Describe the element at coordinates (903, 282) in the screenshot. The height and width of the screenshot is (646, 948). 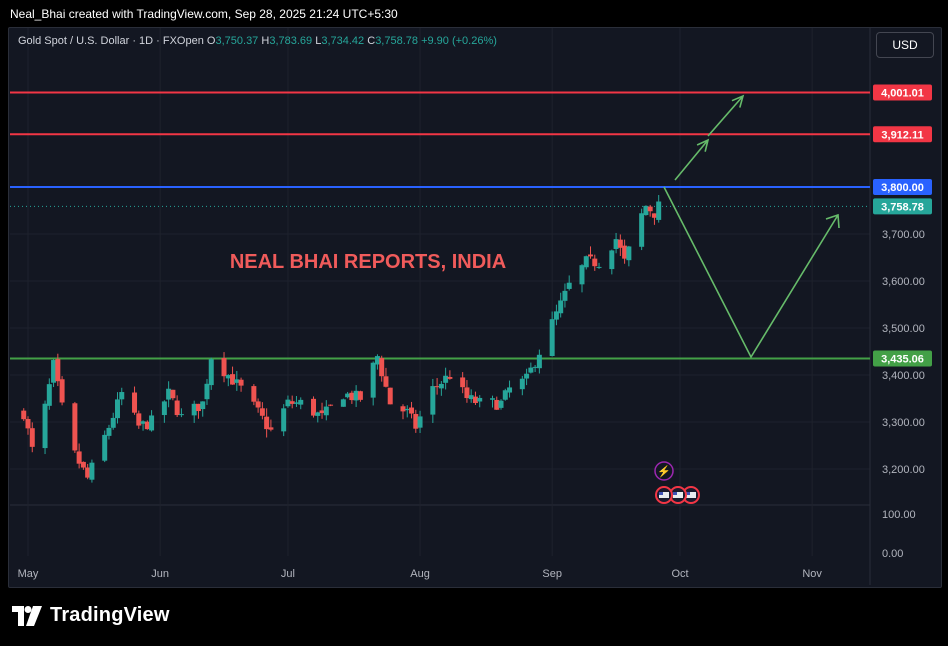
I see `price-tick-label: 3,600.00` at that location.